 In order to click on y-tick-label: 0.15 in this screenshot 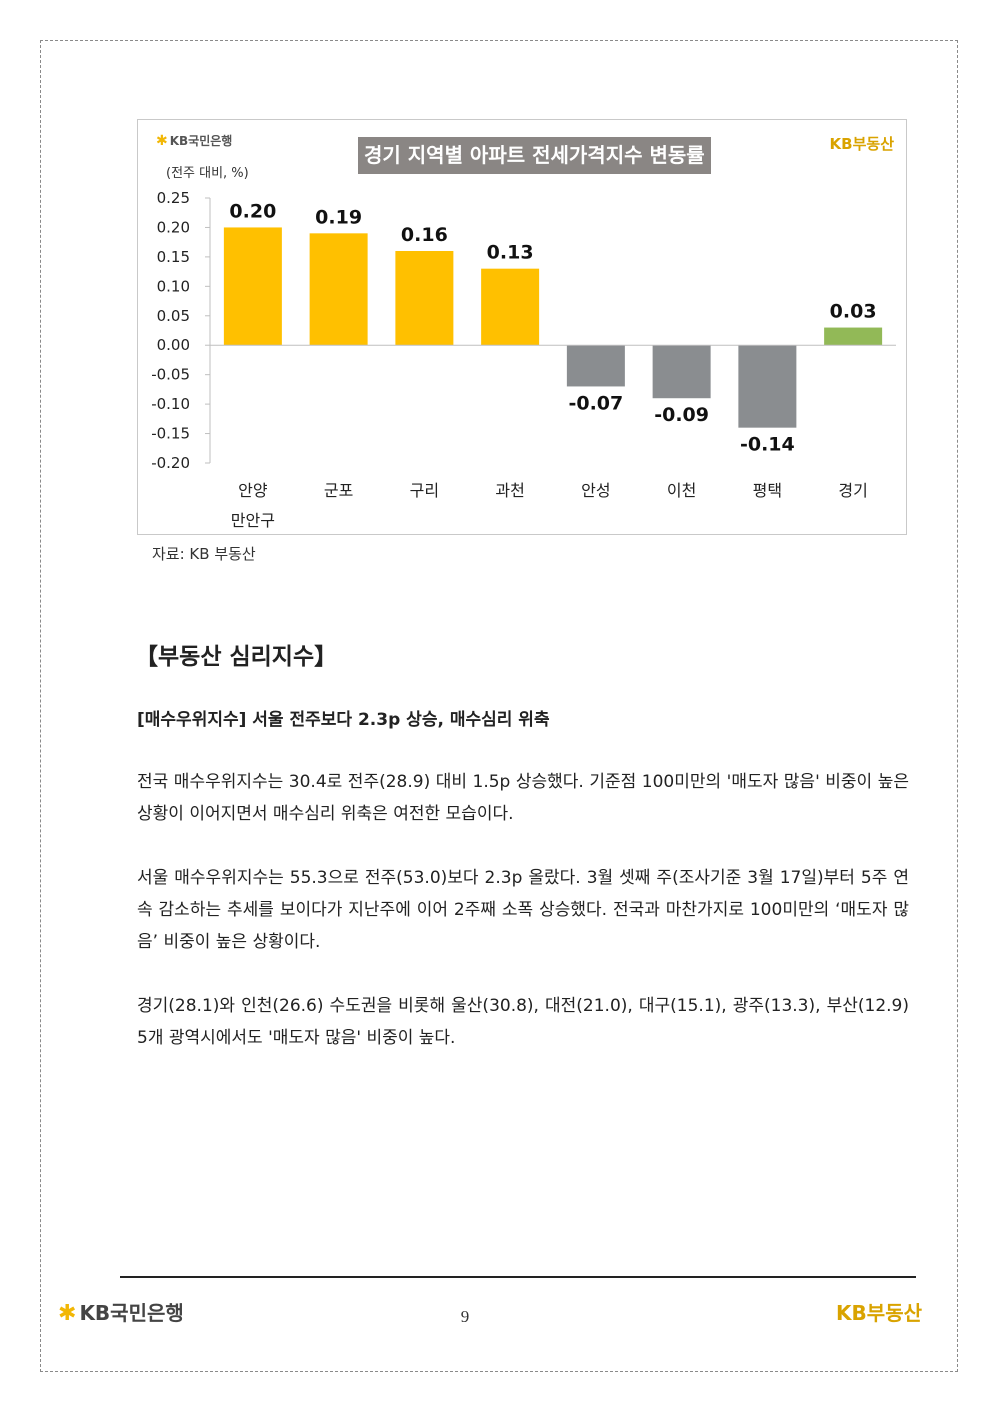, I will do `click(173, 257)`.